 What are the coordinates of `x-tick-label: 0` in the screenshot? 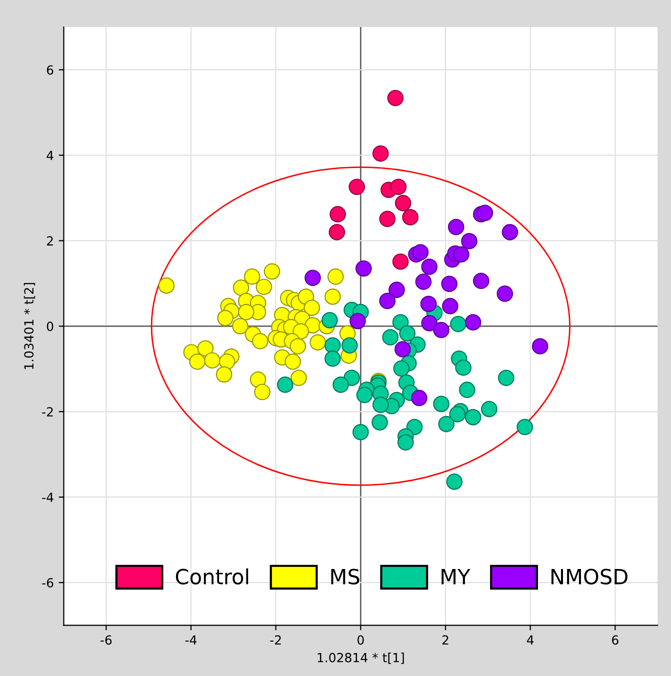 It's located at (361, 640).